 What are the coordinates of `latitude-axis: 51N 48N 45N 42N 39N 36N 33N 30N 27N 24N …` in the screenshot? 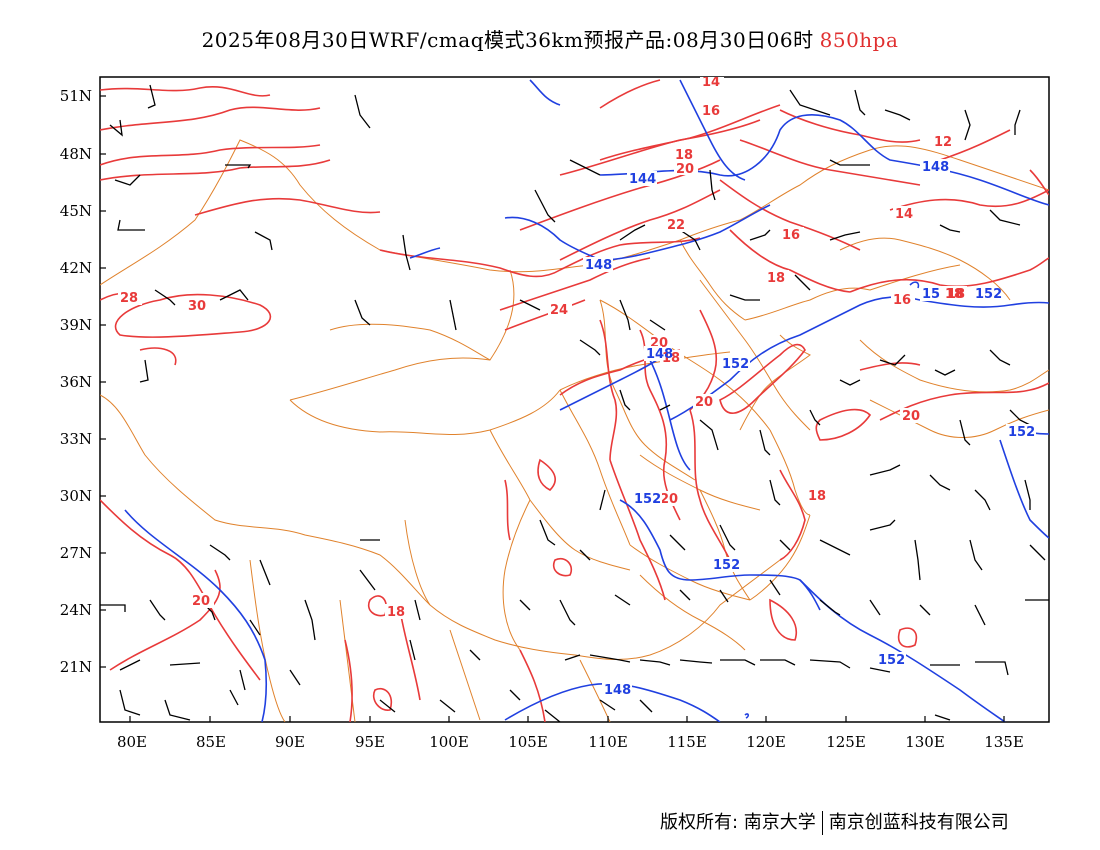 It's located at (76, 381).